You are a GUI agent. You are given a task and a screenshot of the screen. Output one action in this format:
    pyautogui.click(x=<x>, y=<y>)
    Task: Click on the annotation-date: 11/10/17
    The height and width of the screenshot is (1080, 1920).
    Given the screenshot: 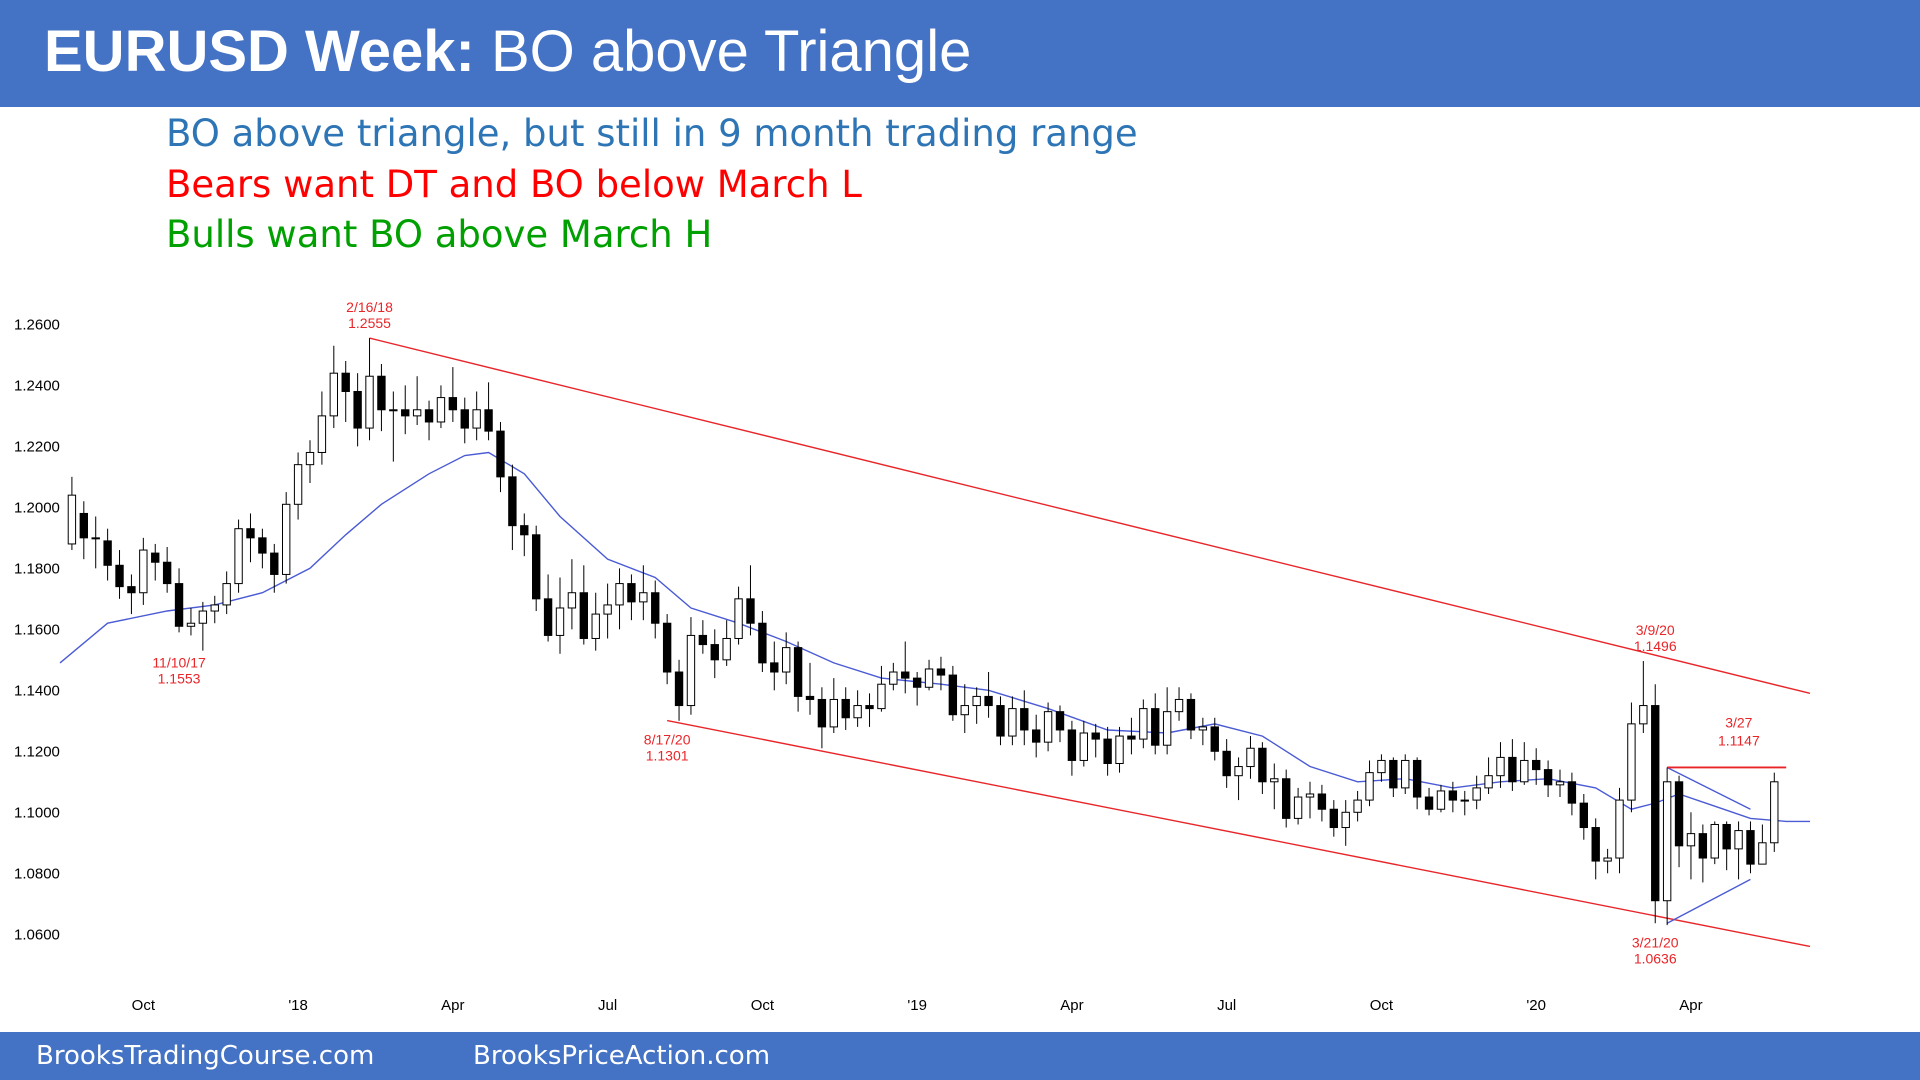 What is the action you would take?
    pyautogui.click(x=179, y=663)
    